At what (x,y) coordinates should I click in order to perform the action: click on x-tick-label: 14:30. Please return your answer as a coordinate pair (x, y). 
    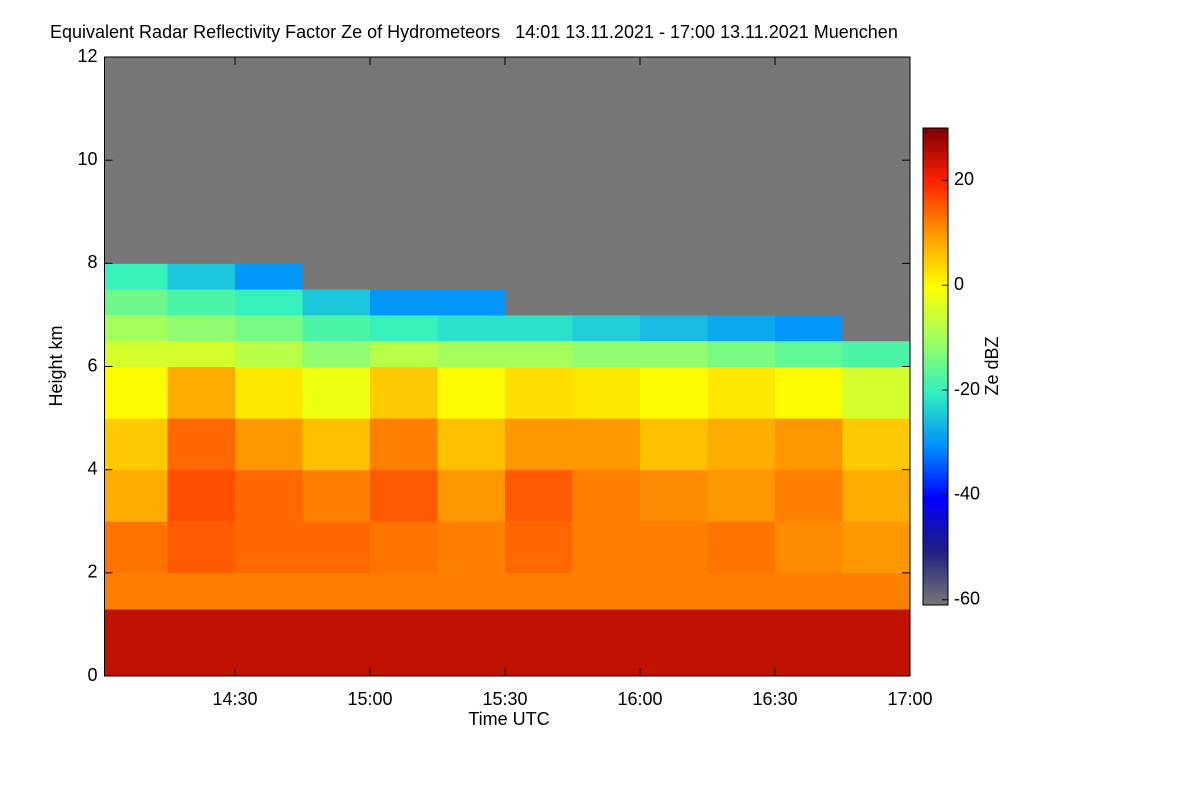
    Looking at the image, I should click on (234, 699).